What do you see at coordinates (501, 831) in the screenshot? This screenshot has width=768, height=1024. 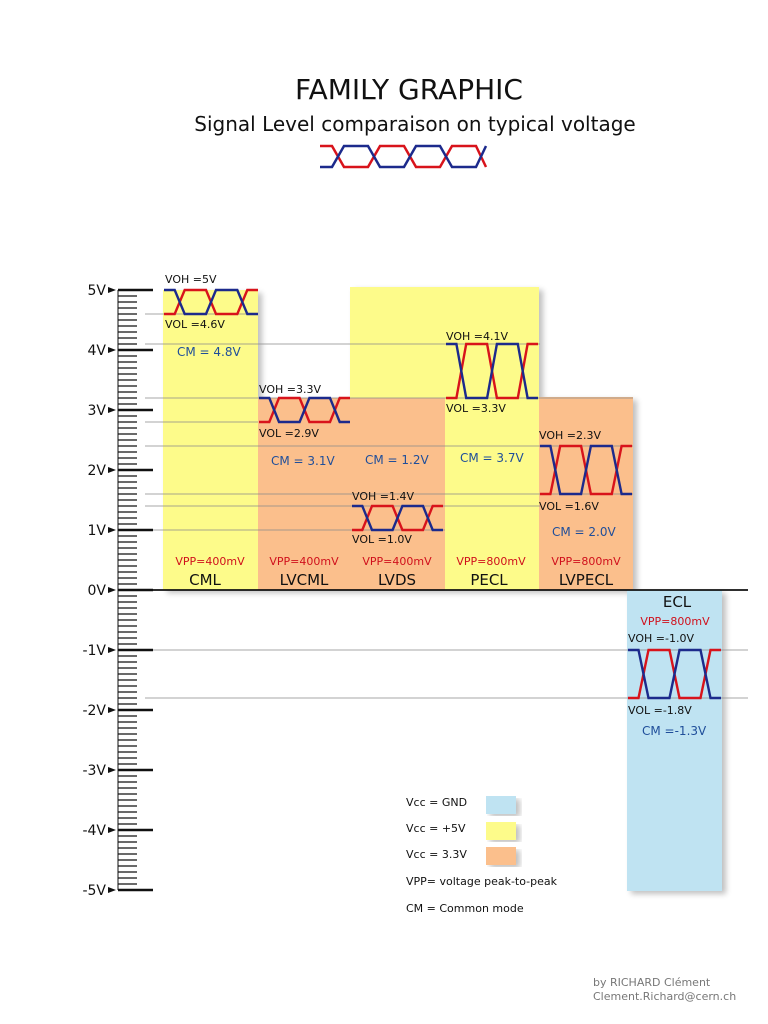 I see `legend-5v-swatch` at bounding box center [501, 831].